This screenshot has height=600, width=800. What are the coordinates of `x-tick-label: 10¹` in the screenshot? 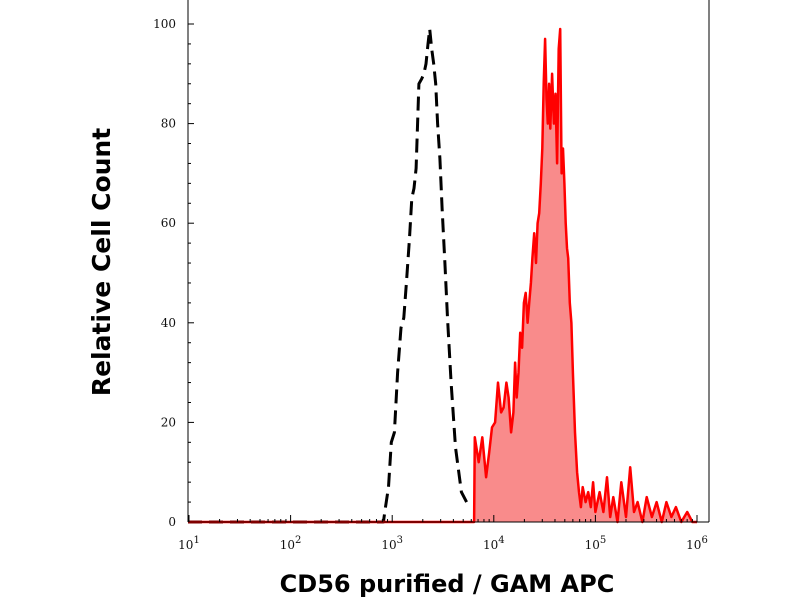 It's located at (189, 543).